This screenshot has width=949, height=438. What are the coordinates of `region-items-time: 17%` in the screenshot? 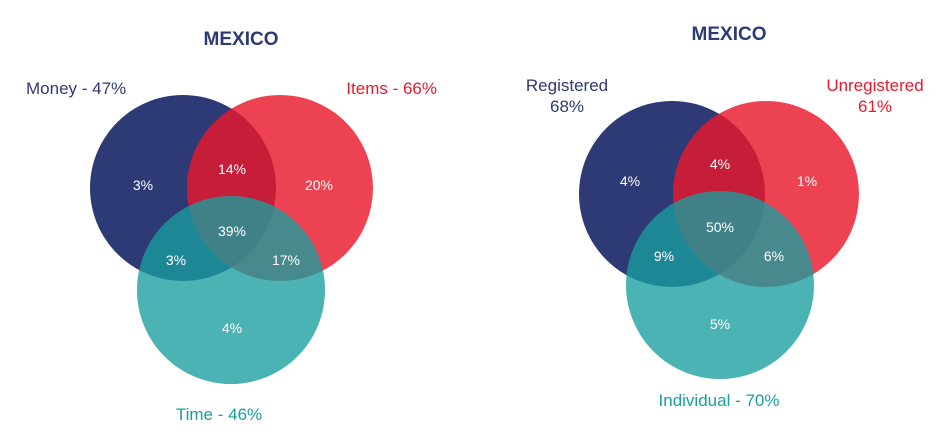 It's located at (286, 260).